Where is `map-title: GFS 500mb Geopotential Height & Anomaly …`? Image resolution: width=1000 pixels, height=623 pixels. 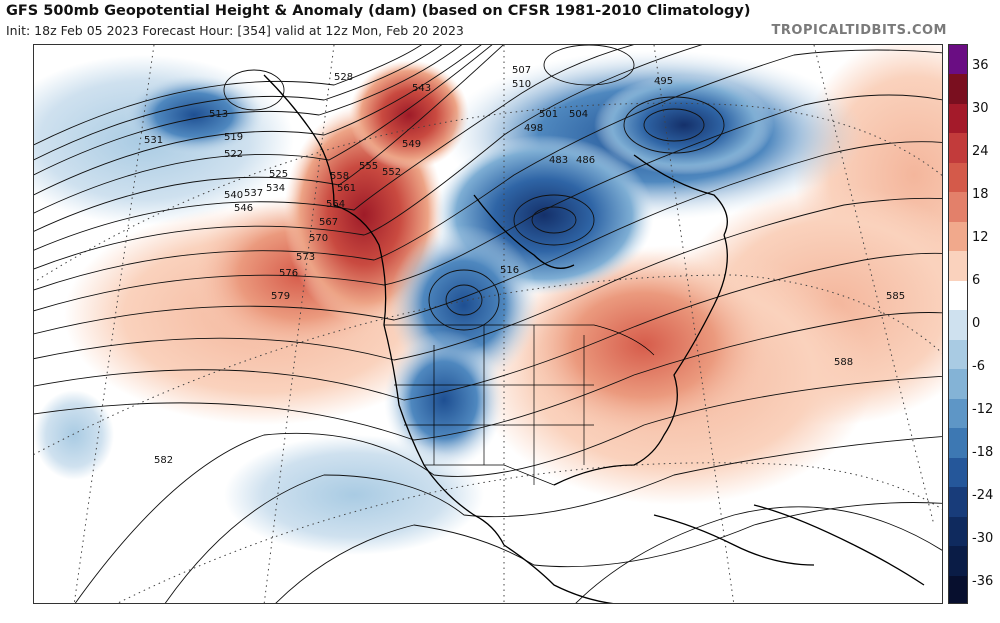 map-title: GFS 500mb Geopotential Height & Anomaly … is located at coordinates (378, 11).